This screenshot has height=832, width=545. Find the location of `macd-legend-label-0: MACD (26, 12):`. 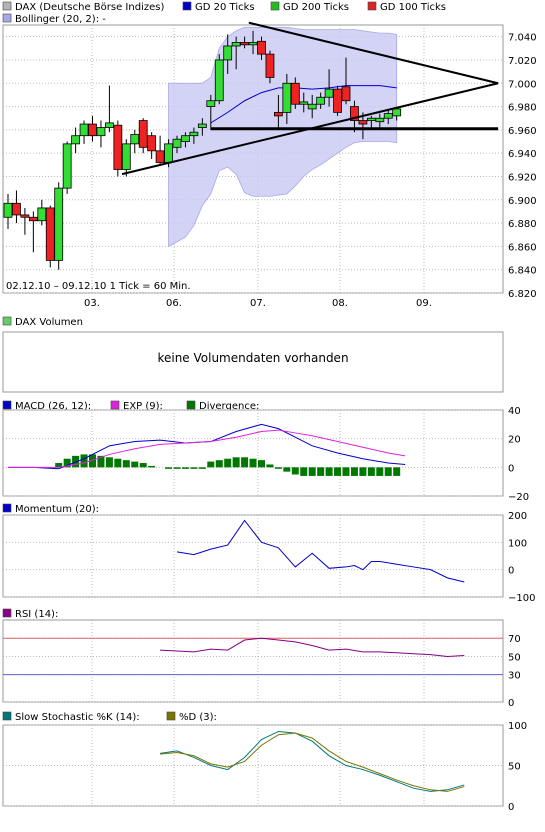

macd-legend-label-0: MACD (26, 12): is located at coordinates (53, 406).